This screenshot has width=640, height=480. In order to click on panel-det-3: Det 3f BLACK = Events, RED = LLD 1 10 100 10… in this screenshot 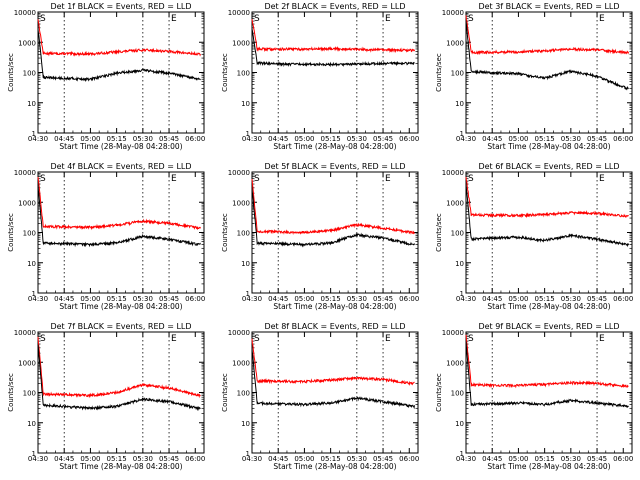, I will do `click(534, 76)`.